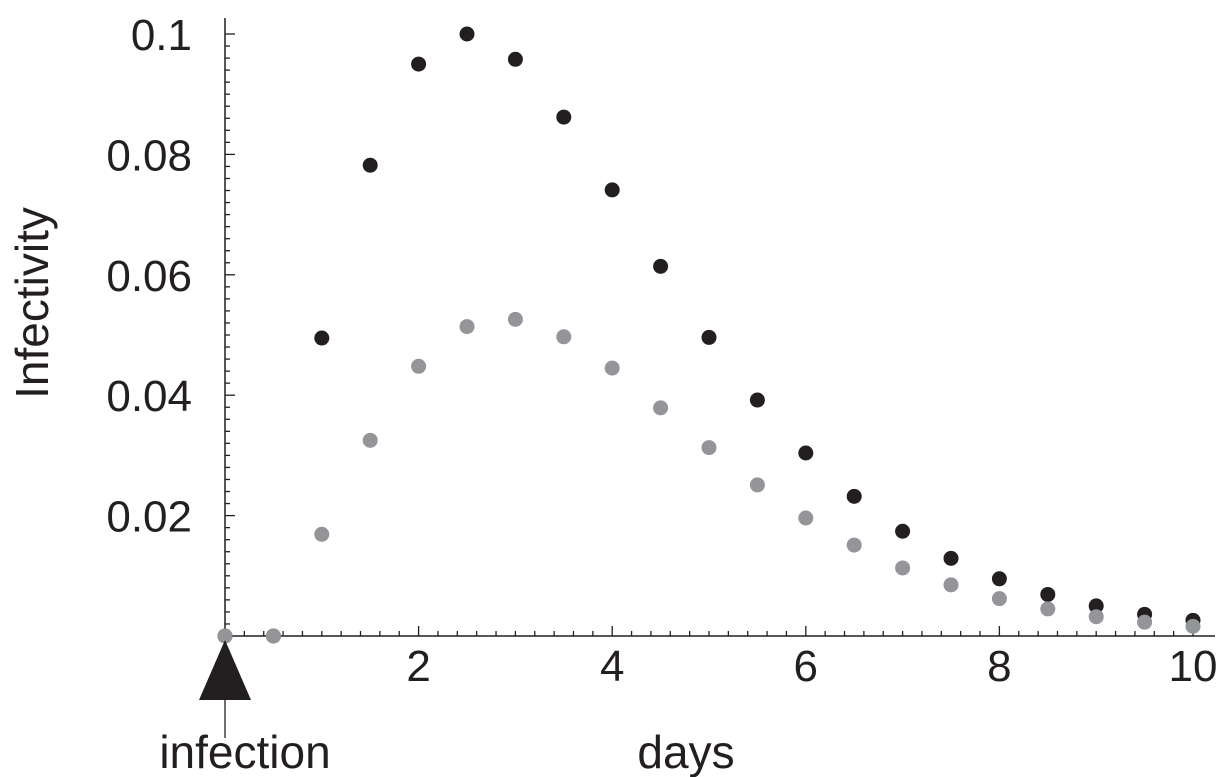 Image resolution: width=1219 pixels, height=777 pixels. Describe the element at coordinates (685, 751) in the screenshot. I see `x-axis-title: days` at that location.